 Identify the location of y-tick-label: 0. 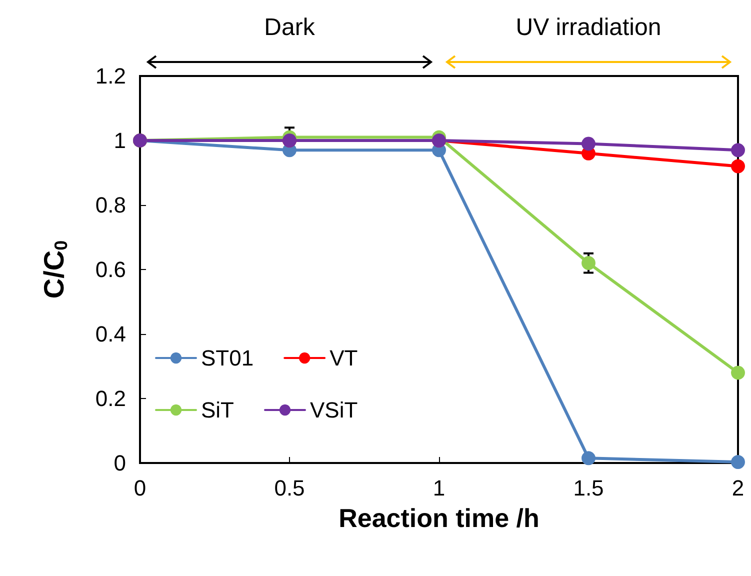
(120, 463).